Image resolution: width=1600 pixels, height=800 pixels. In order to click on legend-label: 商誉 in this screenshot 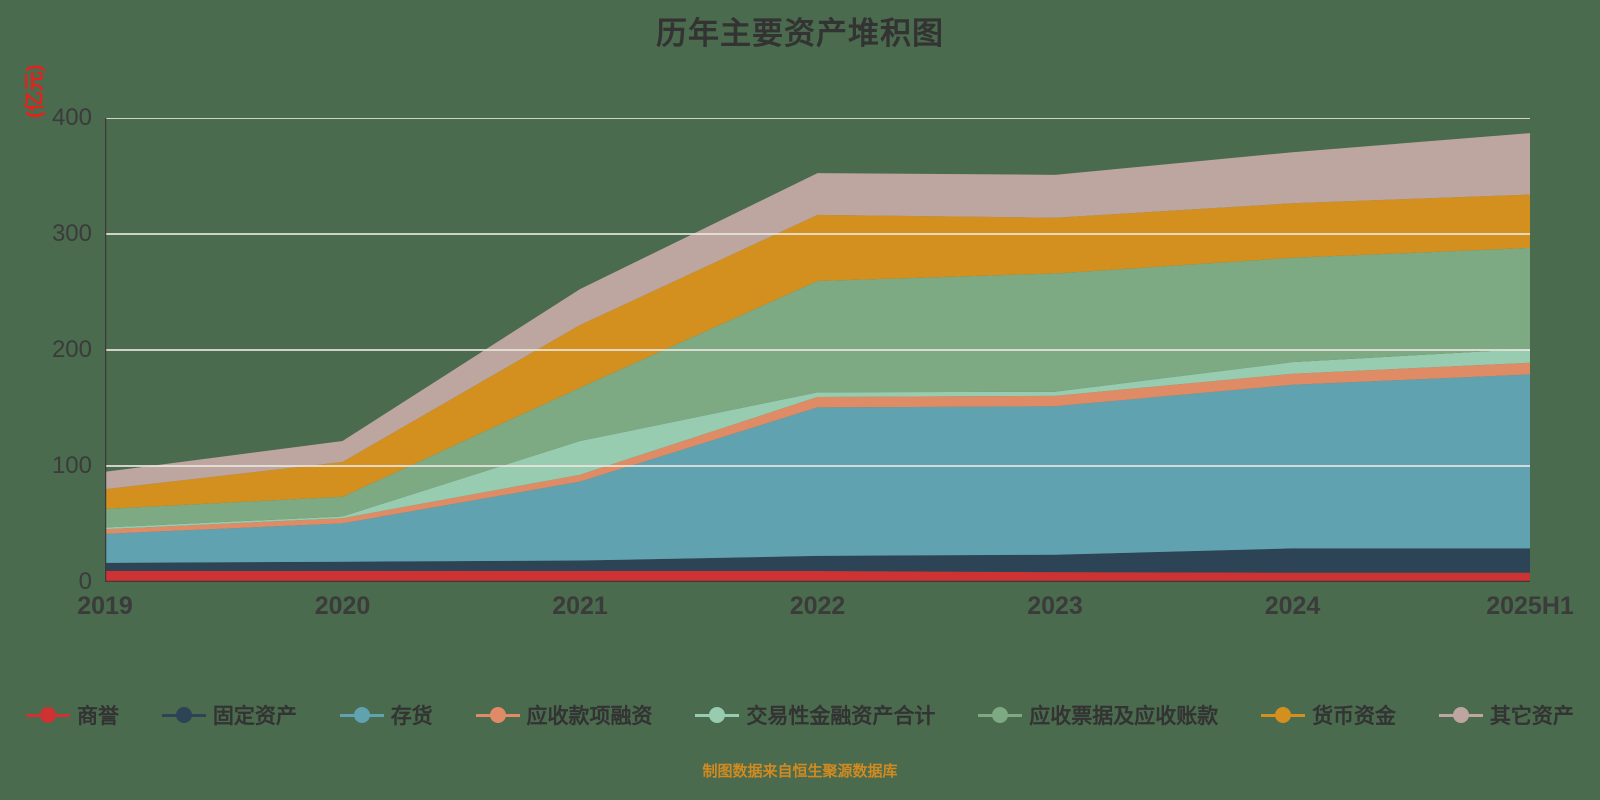, I will do `click(98, 716)`.